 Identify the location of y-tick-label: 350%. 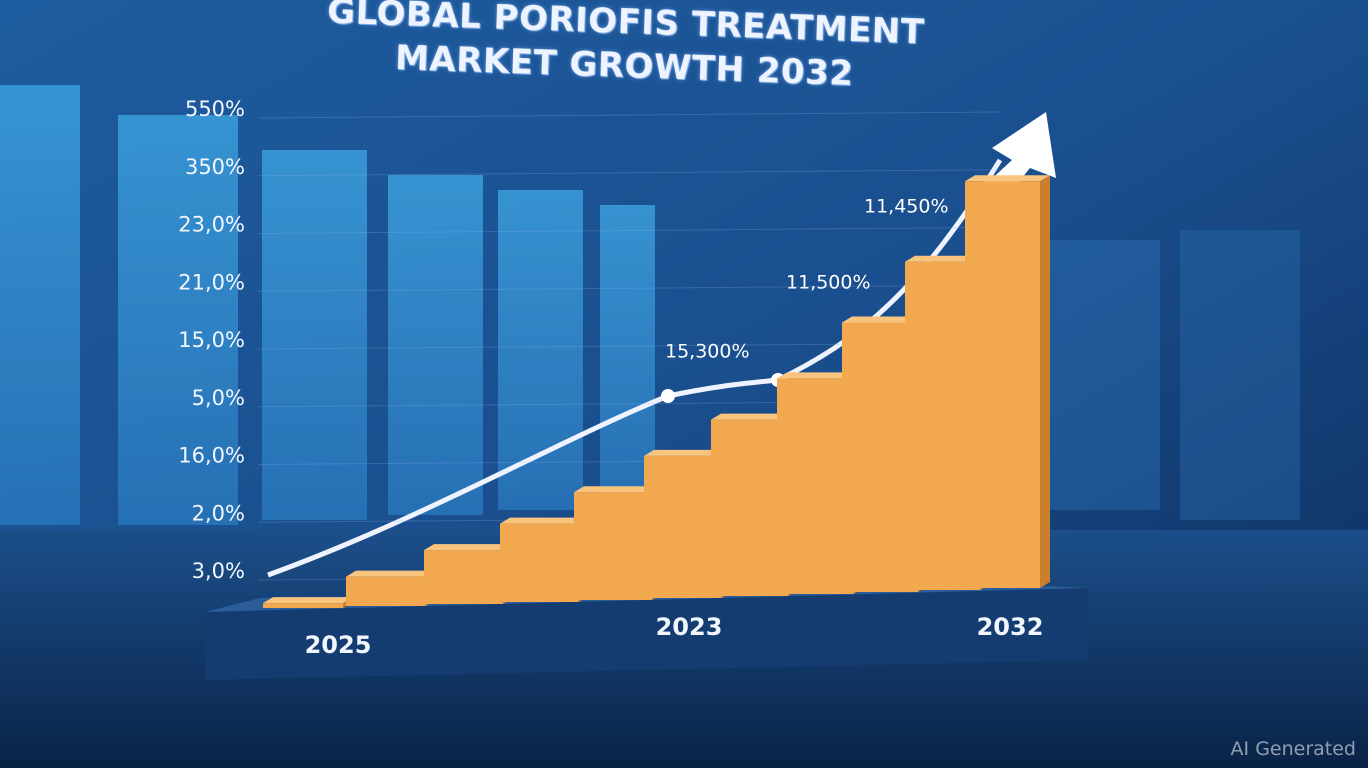
(215, 167).